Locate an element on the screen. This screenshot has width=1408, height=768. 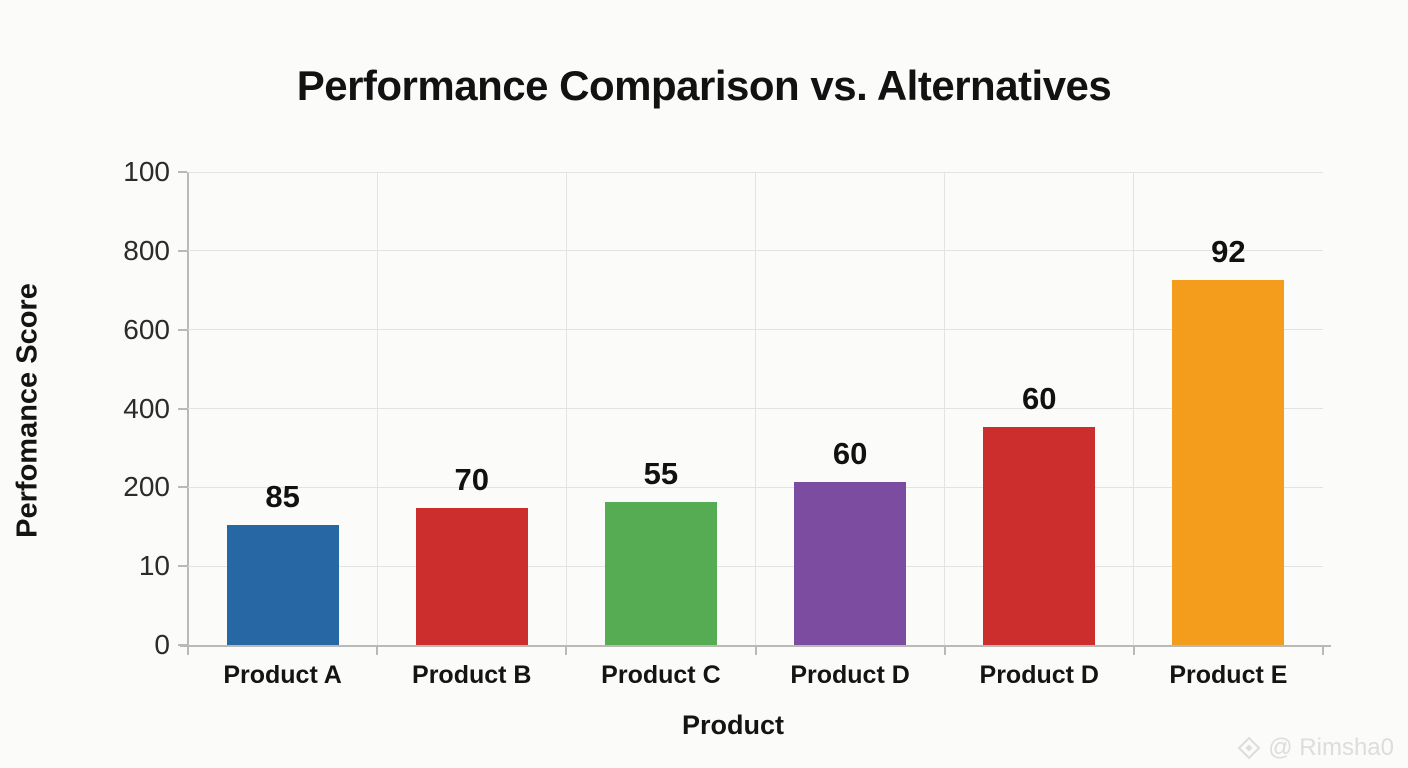
watermark-text: @ Rimsha0 is located at coordinates (1331, 747).